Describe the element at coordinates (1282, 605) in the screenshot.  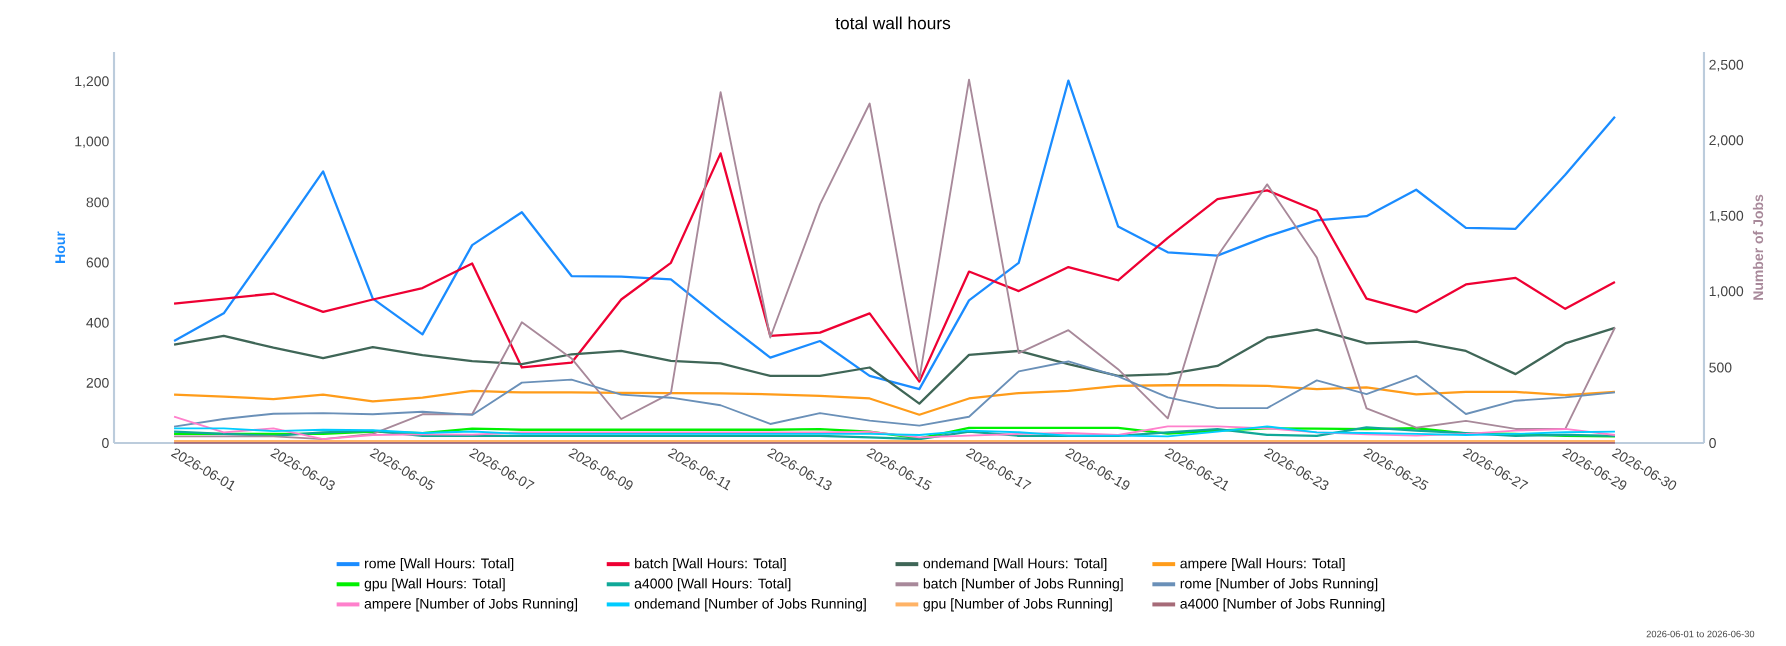
I see `legend-label: a4000 [Number of Jobs Running]` at that location.